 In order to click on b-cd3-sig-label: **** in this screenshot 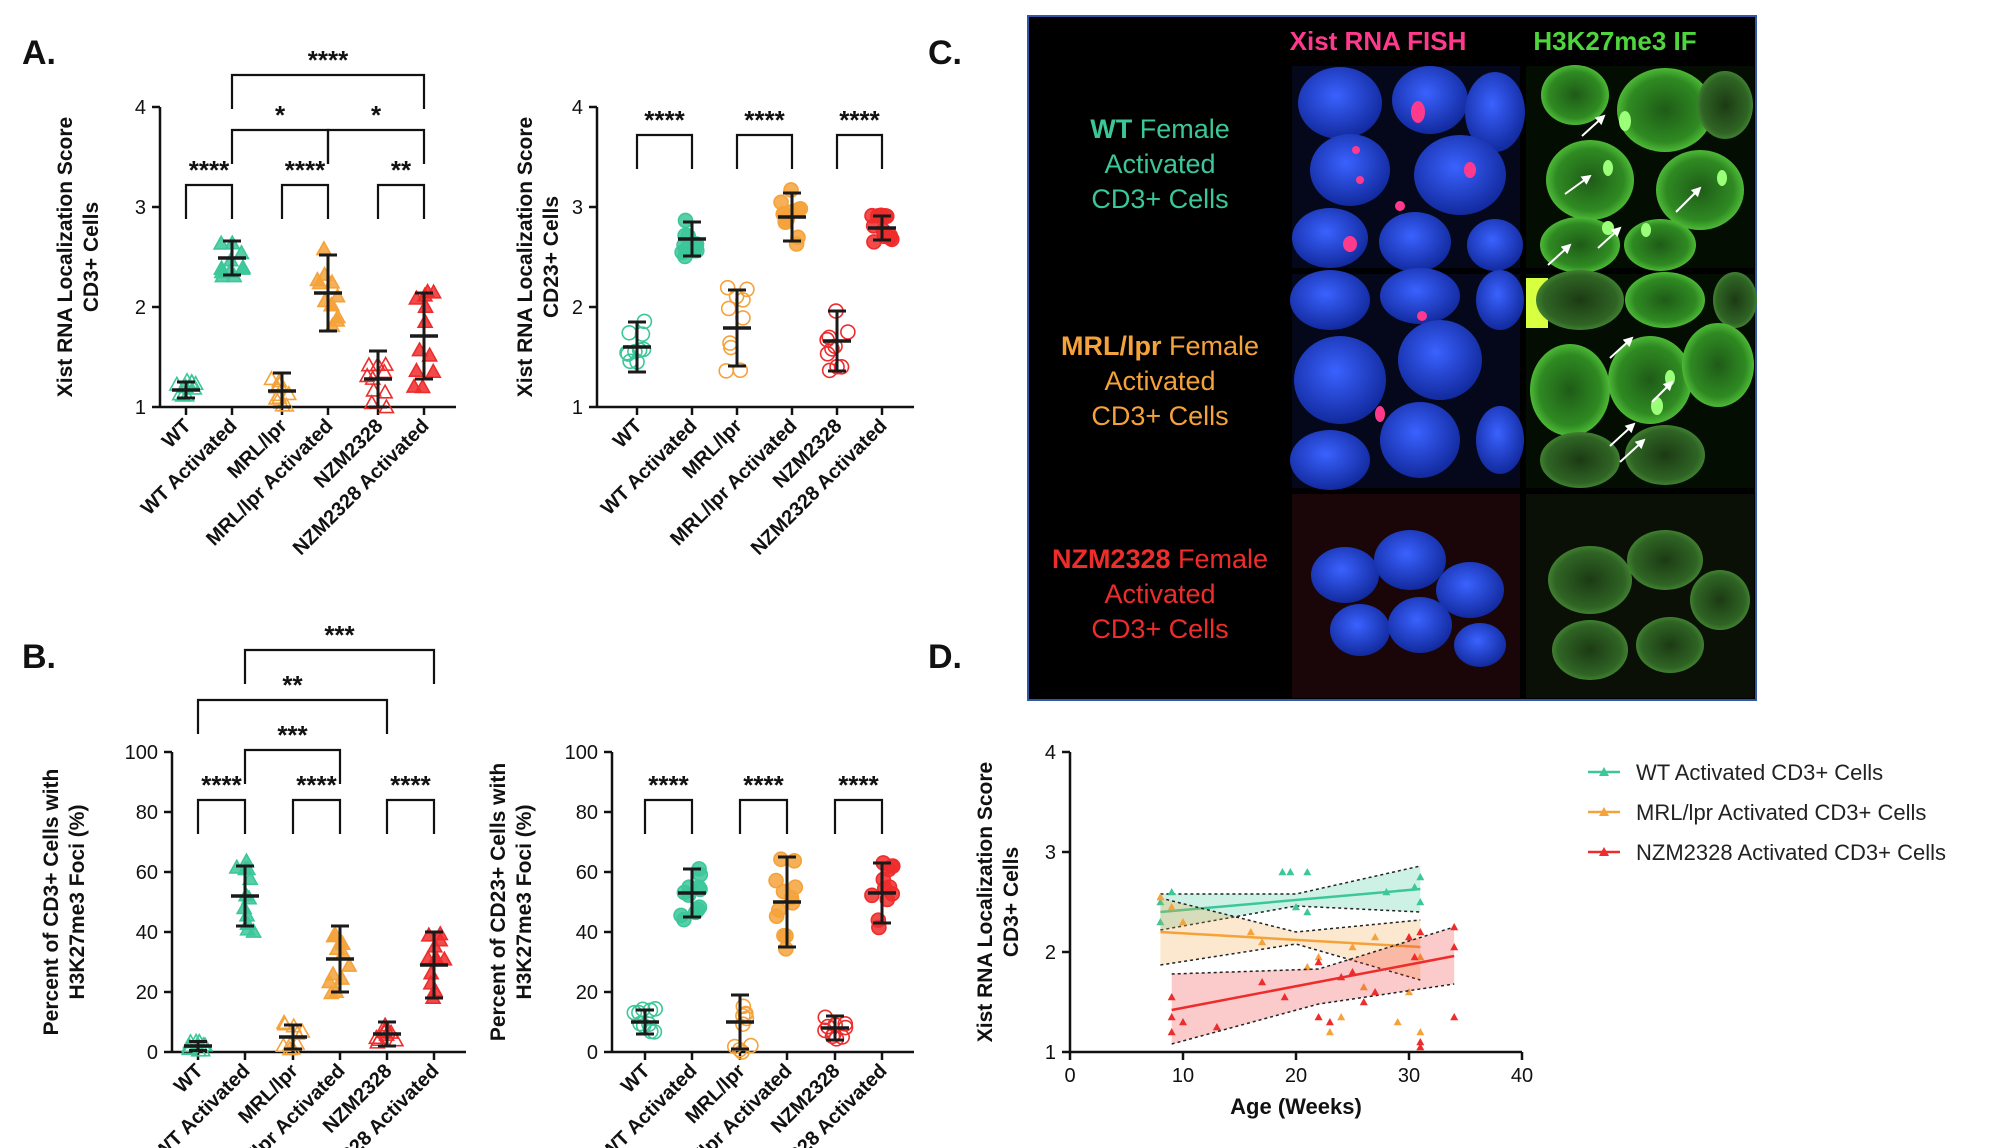, I will do `click(221, 785)`.